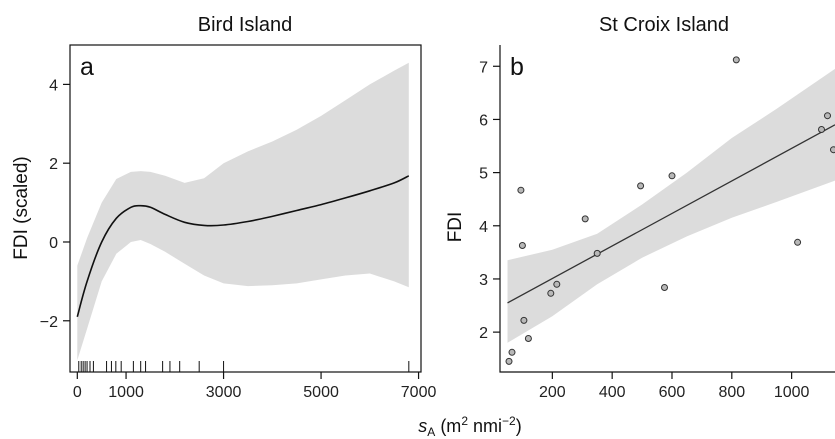 The image size is (835, 439). What do you see at coordinates (53, 164) in the screenshot?
I see `panel-a-y-tick-label: 2` at bounding box center [53, 164].